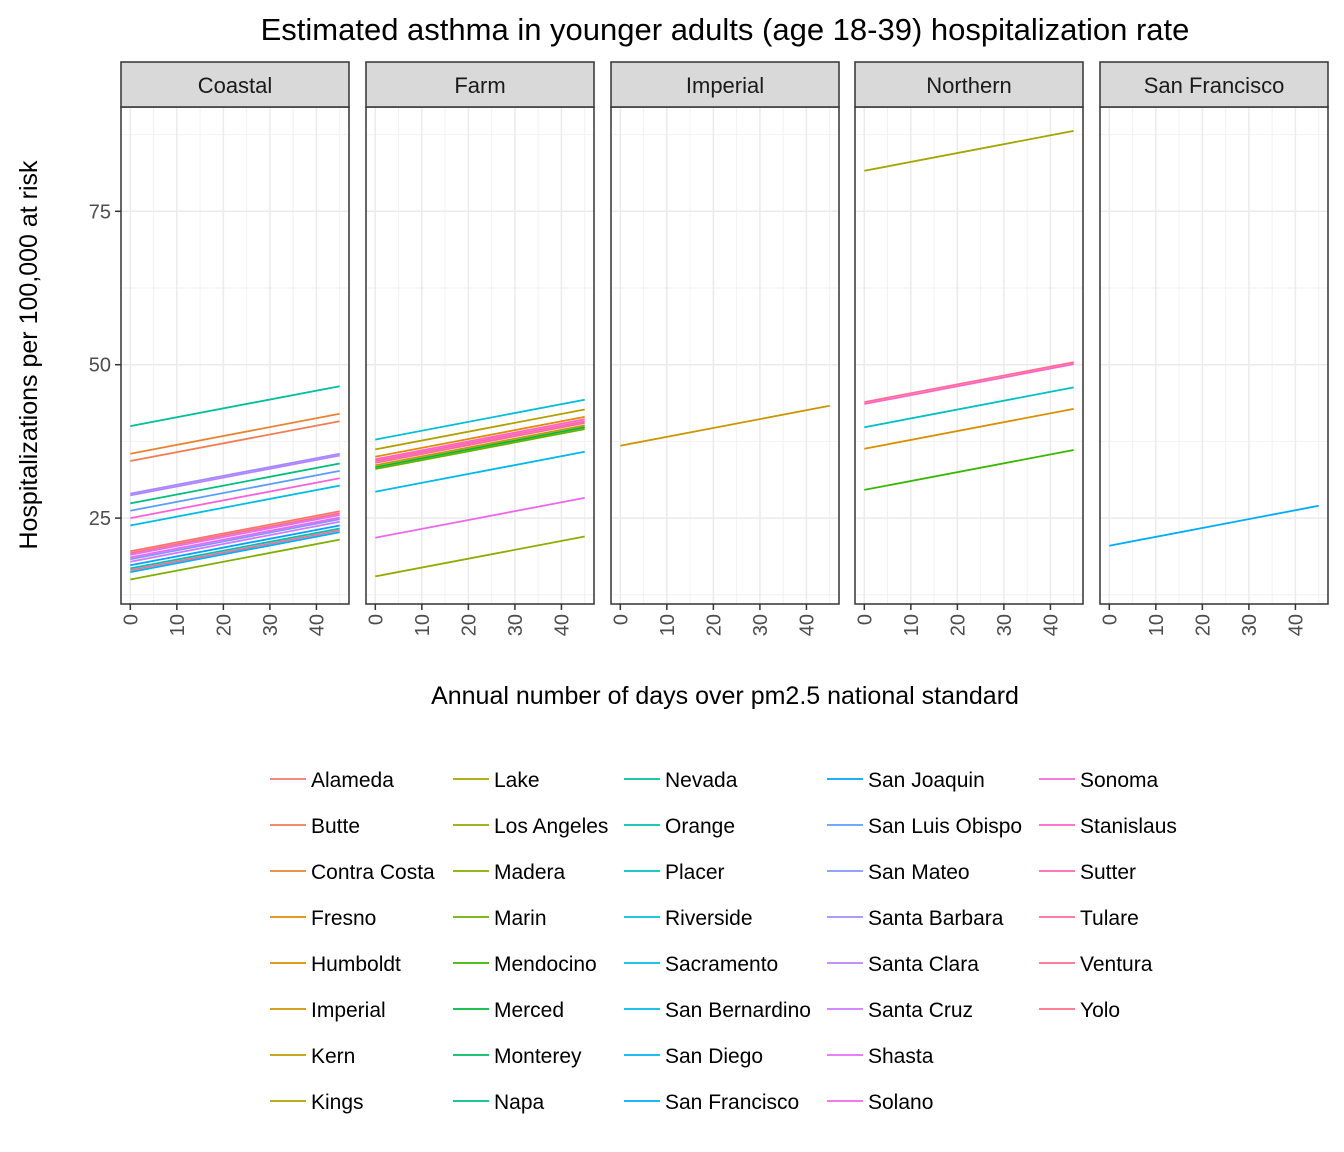  I want to click on legend-item-sacramento: Sacramento, so click(701, 964).